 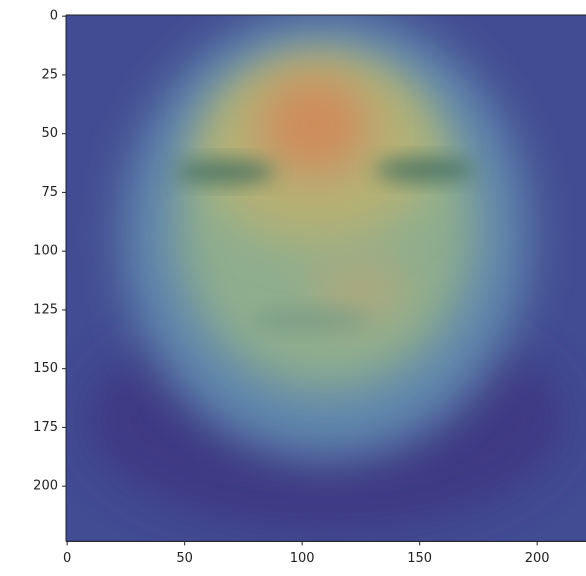 What do you see at coordinates (45, 309) in the screenshot?
I see `y-tick-label: 125` at bounding box center [45, 309].